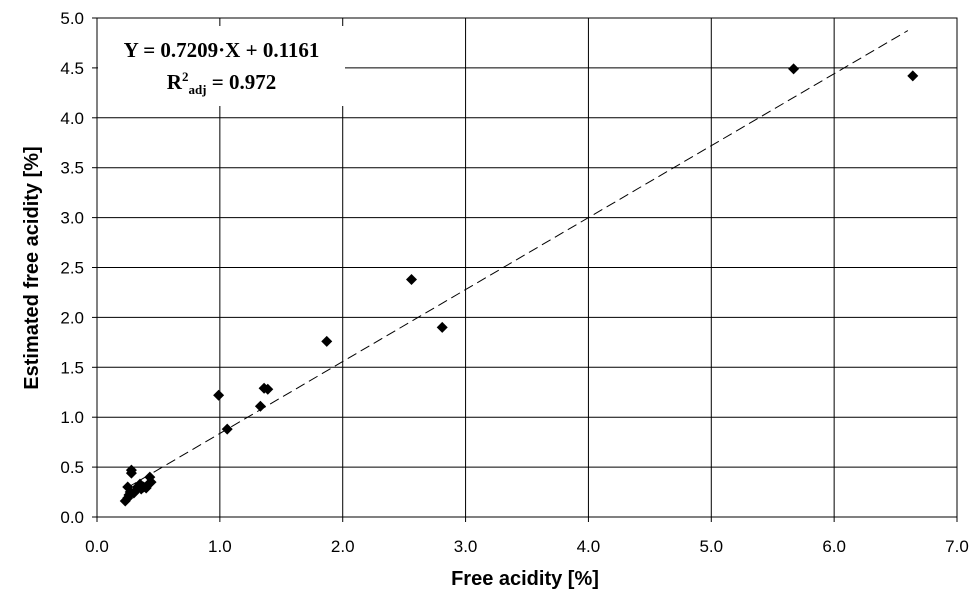 The image size is (979, 597). What do you see at coordinates (525, 579) in the screenshot?
I see `x-axis-title: Free acidity [%]` at bounding box center [525, 579].